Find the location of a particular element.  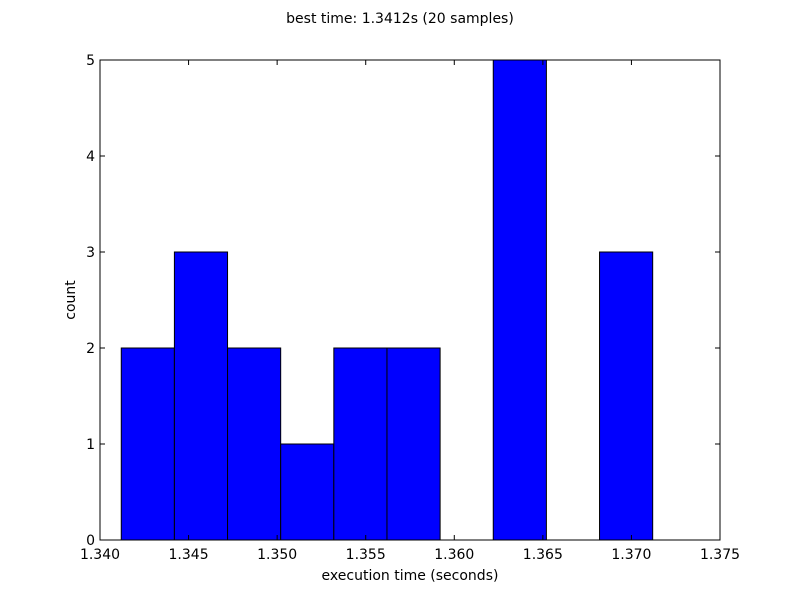

x-axis-label: execution time (seconds) is located at coordinates (410, 576).